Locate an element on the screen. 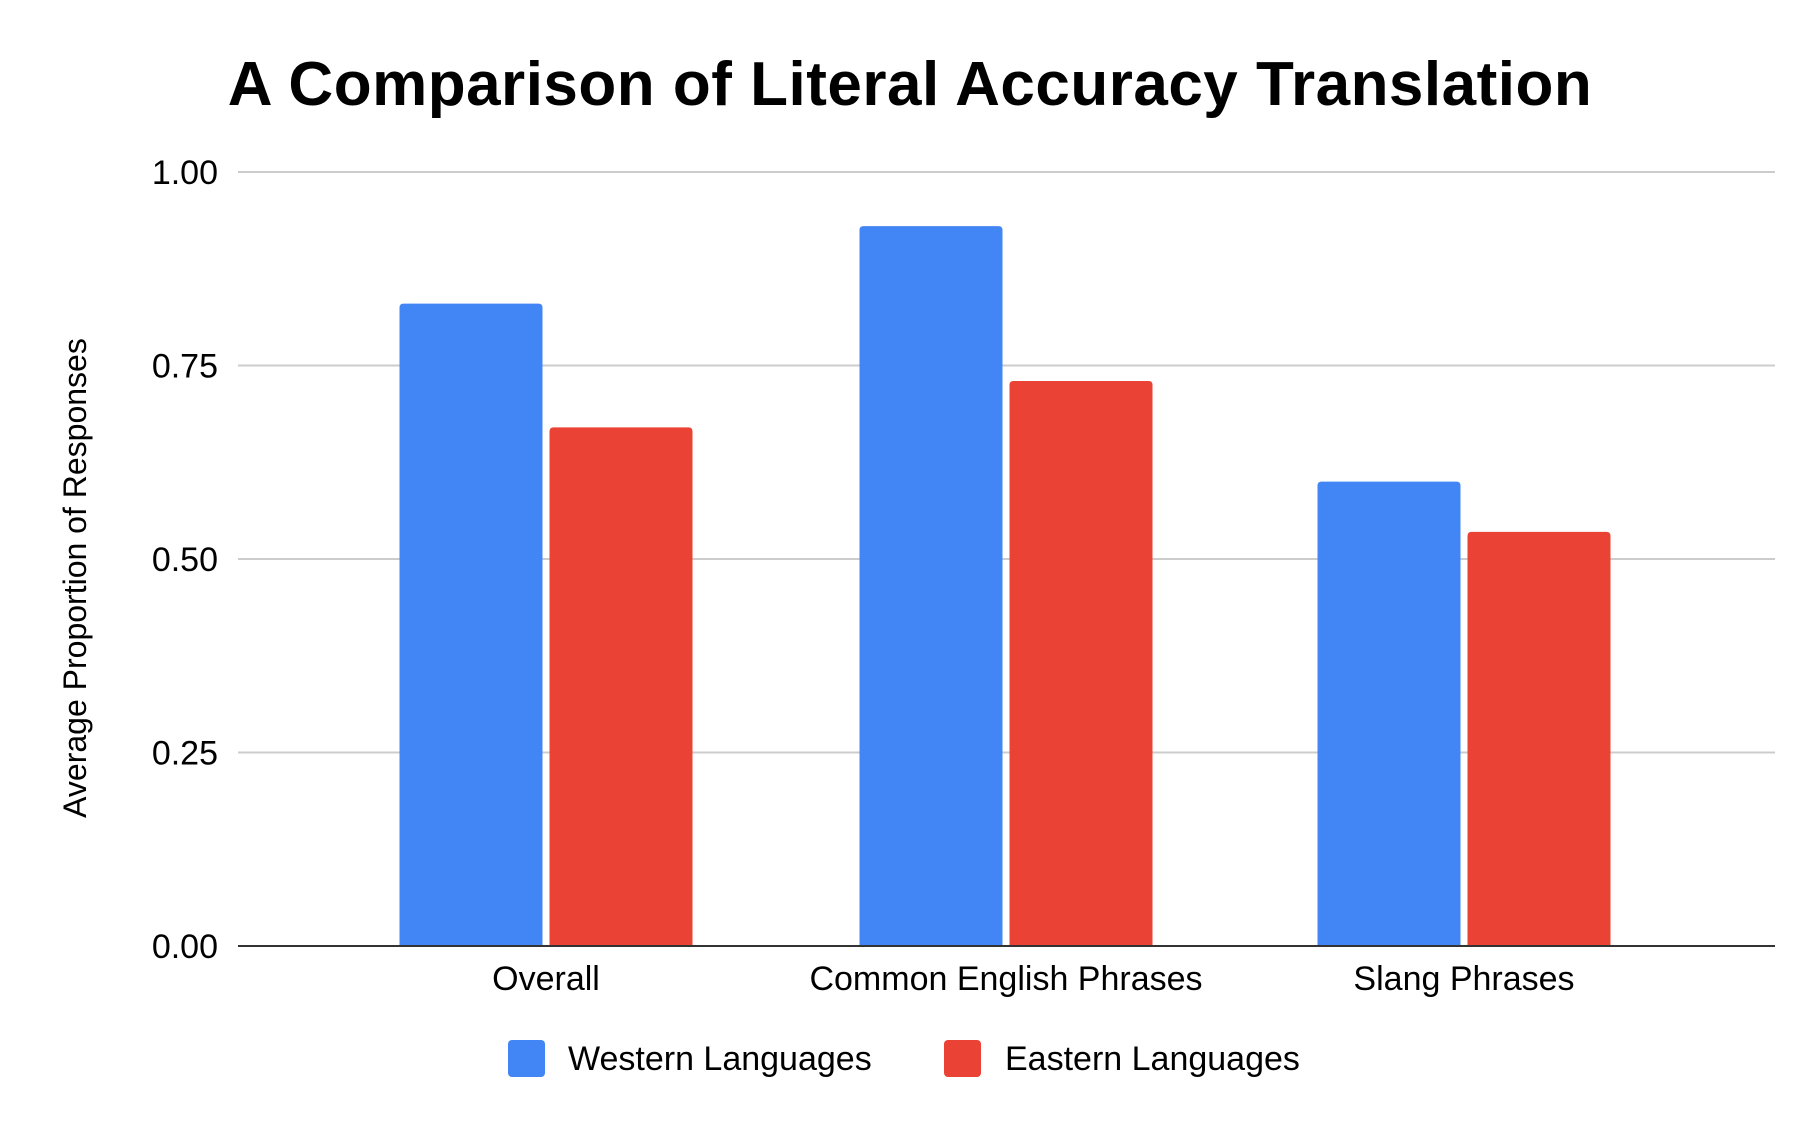 This screenshot has width=1820, height=1125. legend: Western Languages Eastern Languages is located at coordinates (904, 1059).